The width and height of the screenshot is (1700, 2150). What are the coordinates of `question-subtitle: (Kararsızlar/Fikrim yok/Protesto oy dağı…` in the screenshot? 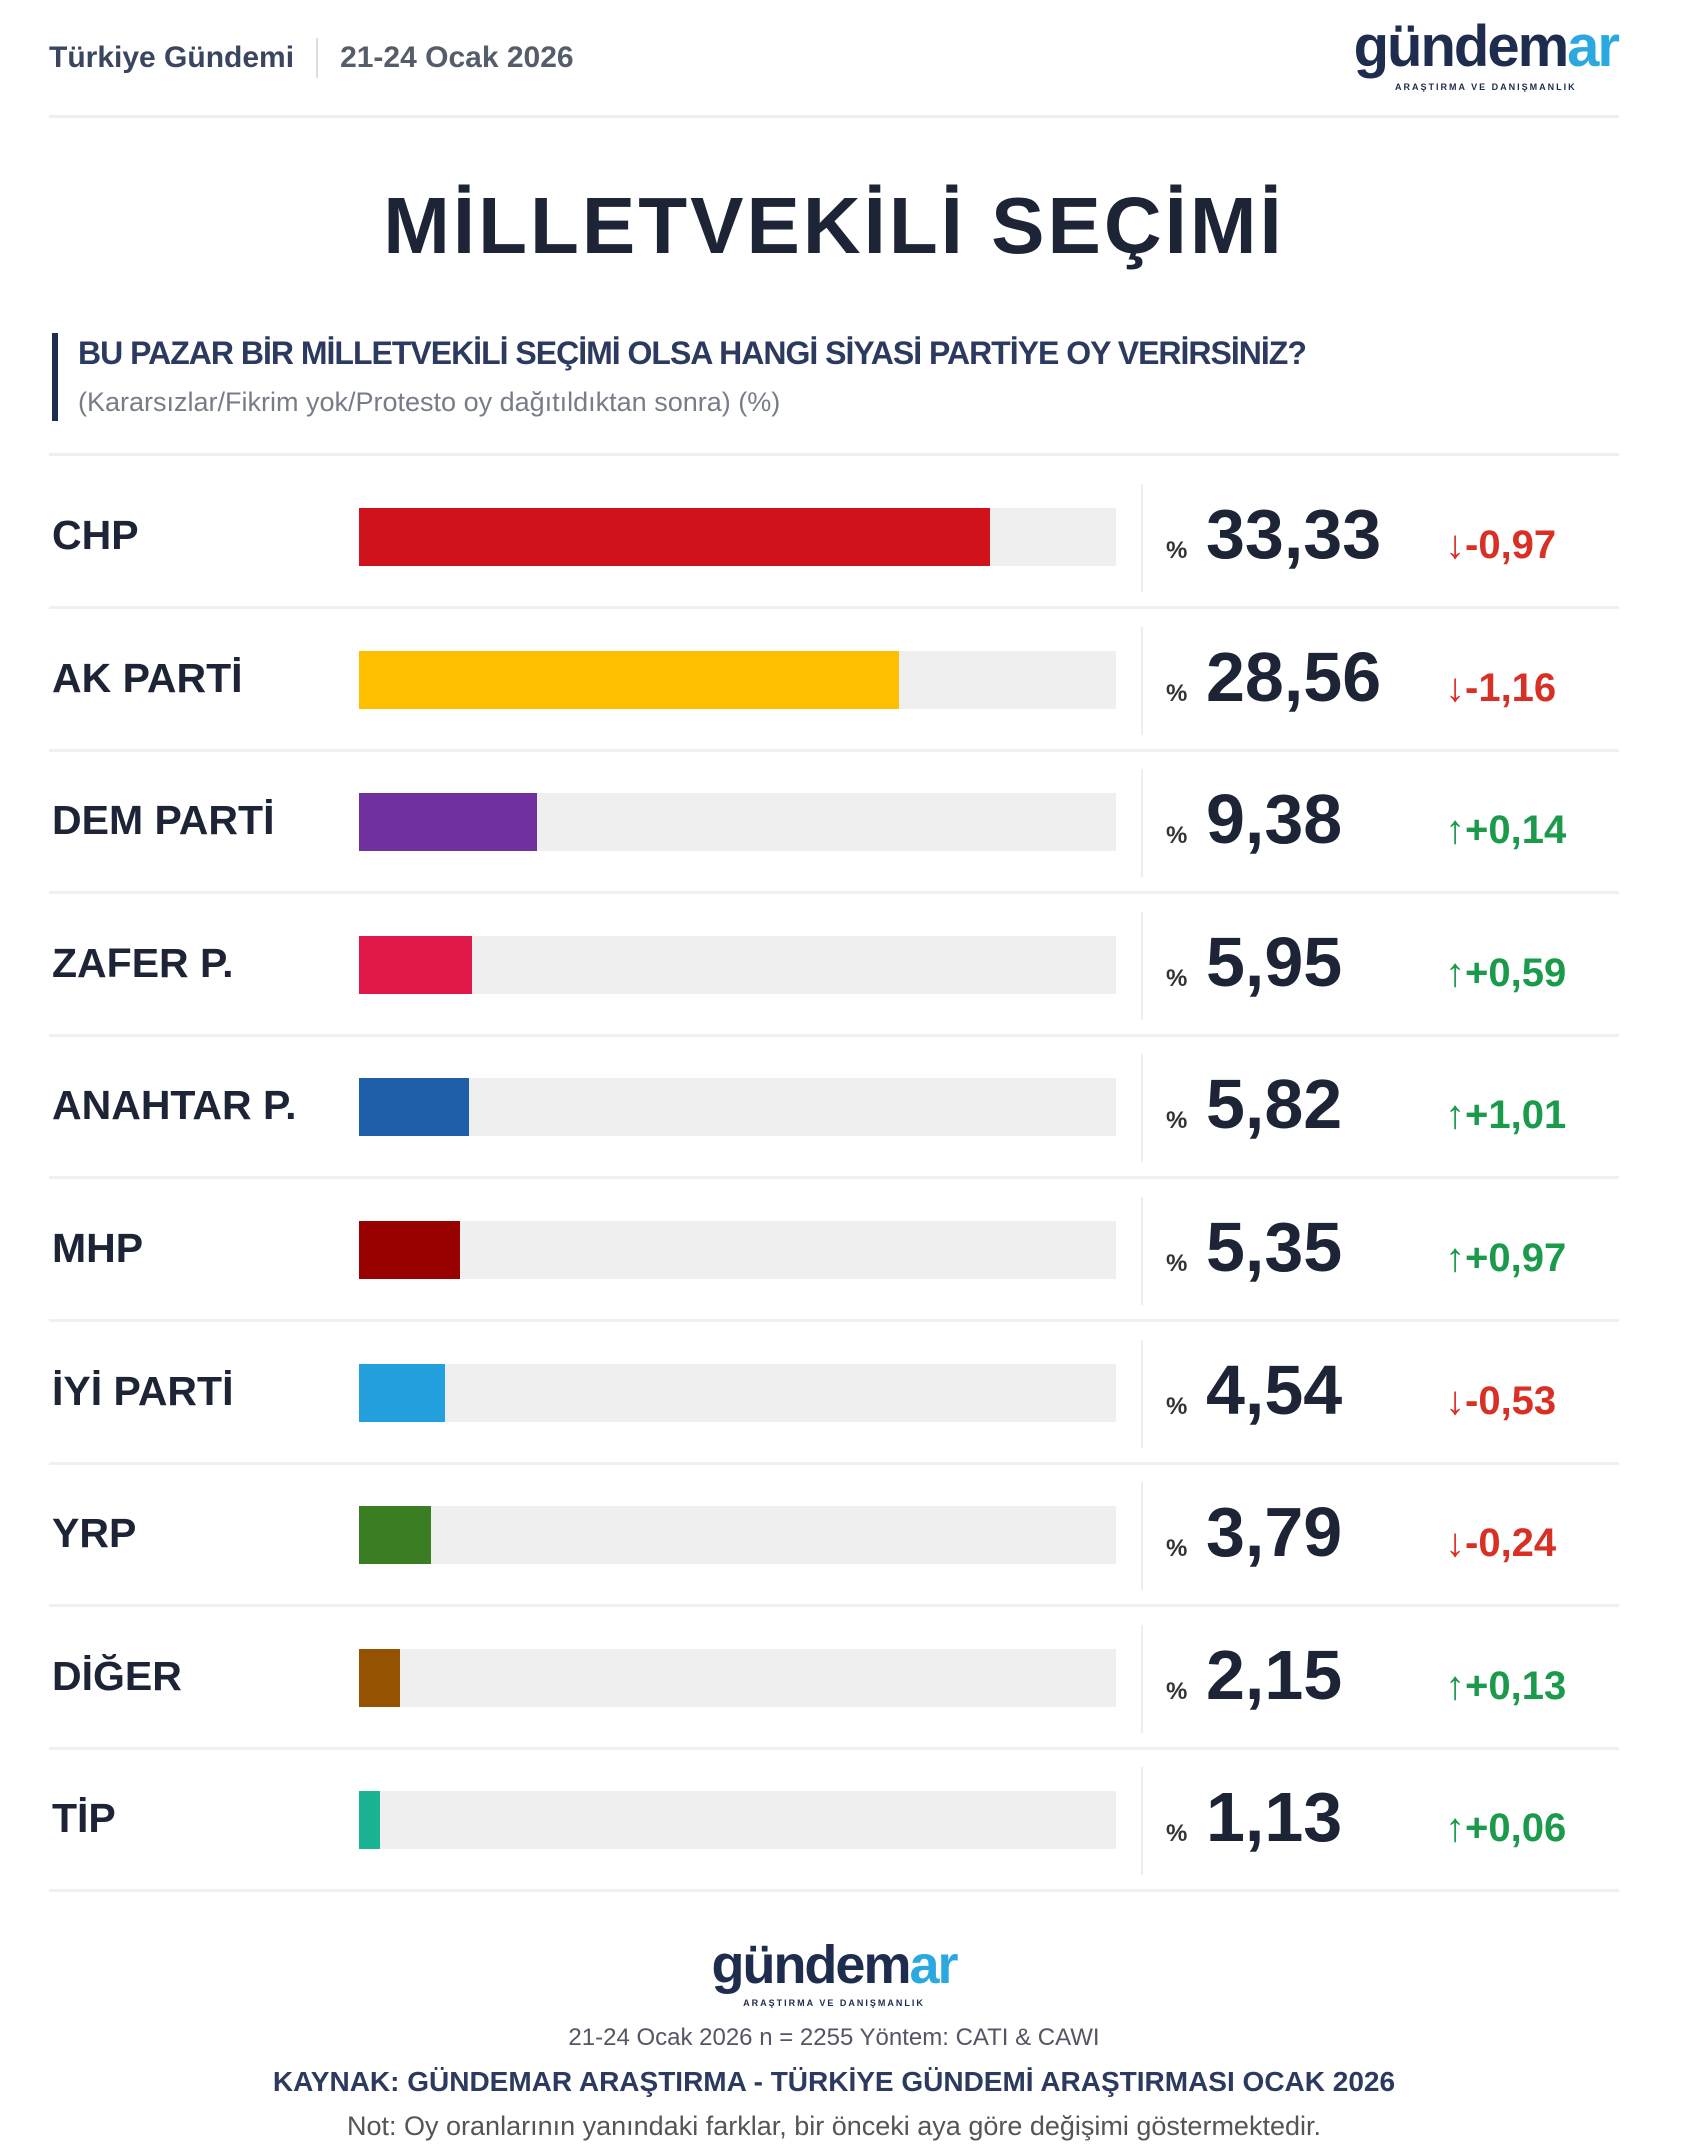 It's located at (429, 402).